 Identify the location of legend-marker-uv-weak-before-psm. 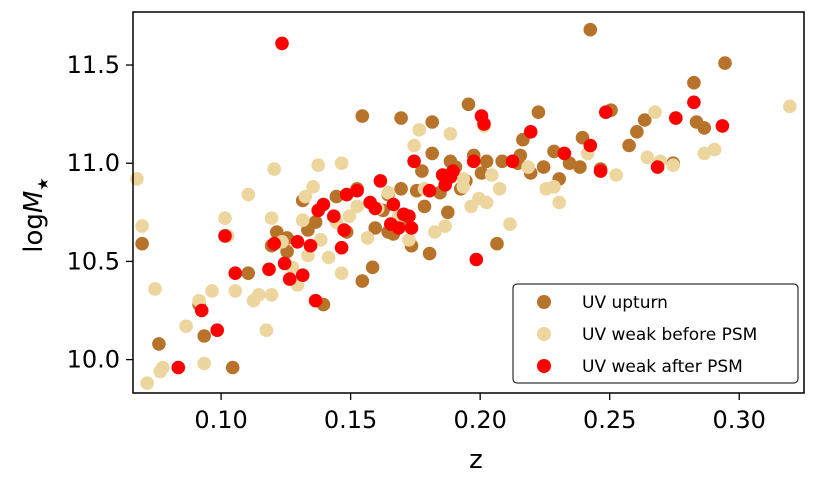
(544, 334).